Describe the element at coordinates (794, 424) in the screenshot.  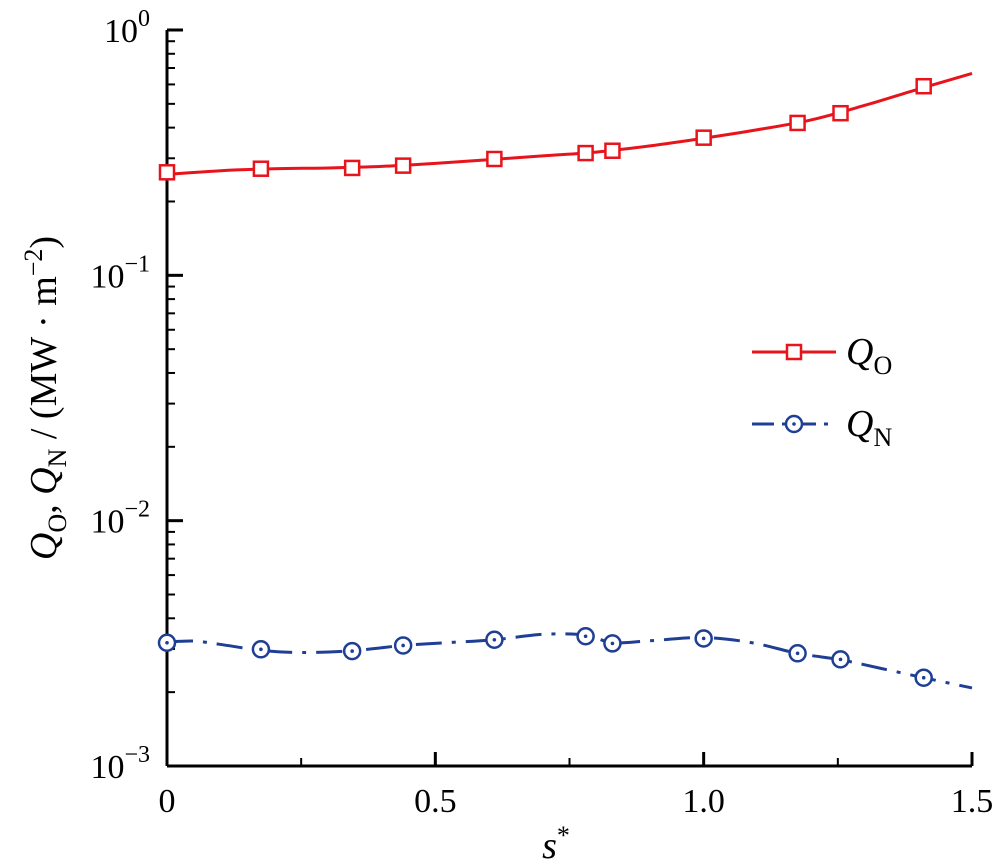
I see `legend-marker-dot` at that location.